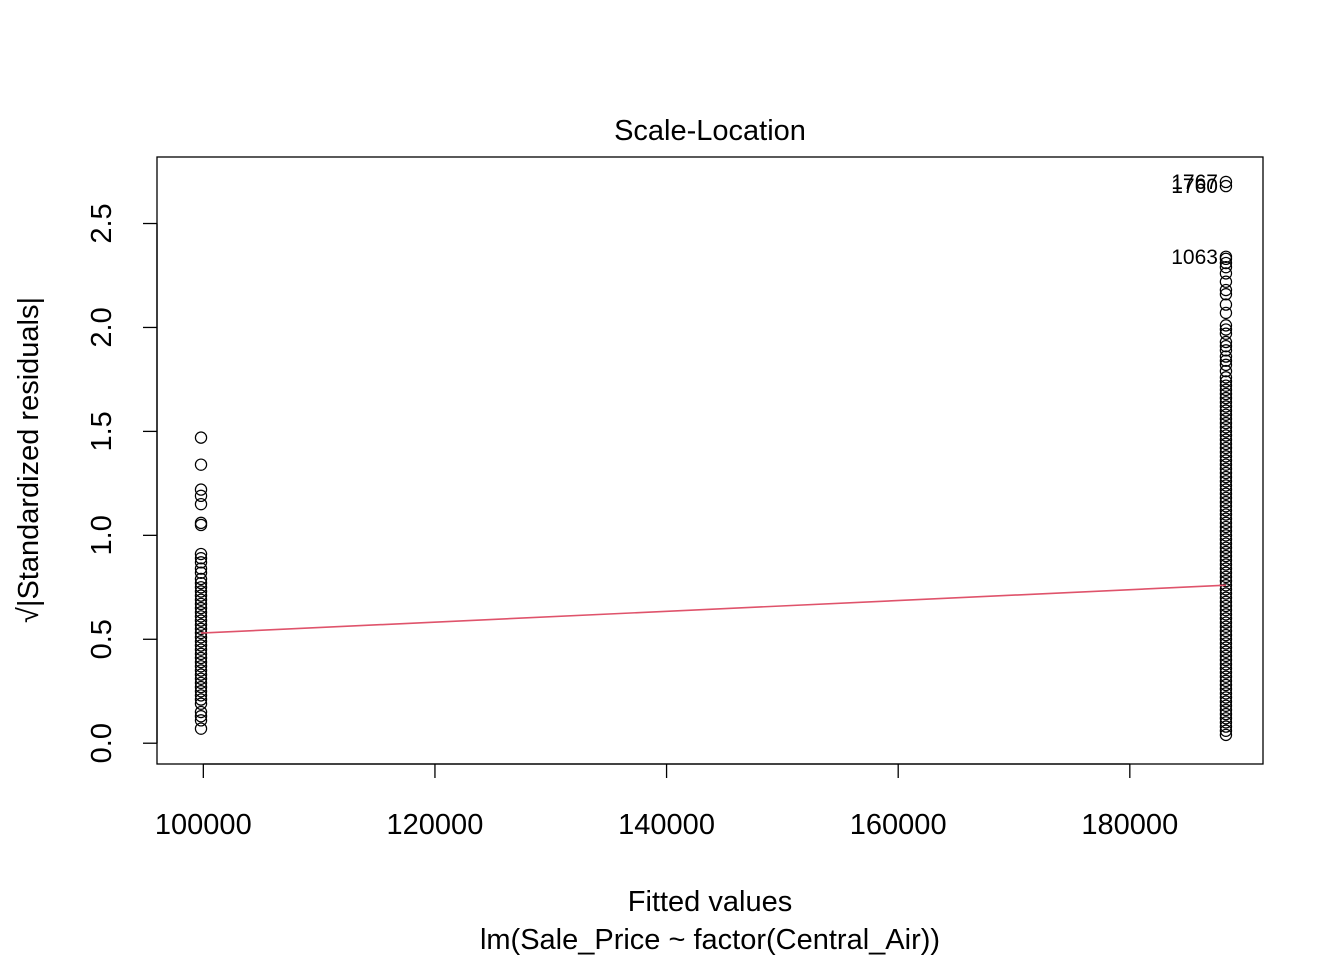 The image size is (1344, 960). What do you see at coordinates (710, 940) in the screenshot?
I see `x-axis-subtitle: lm(Sale_Price ~ factor(Central_Air))` at bounding box center [710, 940].